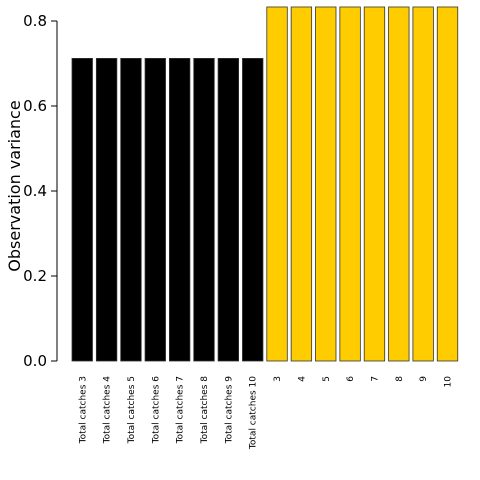 The width and height of the screenshot is (480, 480). What do you see at coordinates (132, 410) in the screenshot?
I see `x-tick-label: Total catches 5` at bounding box center [132, 410].